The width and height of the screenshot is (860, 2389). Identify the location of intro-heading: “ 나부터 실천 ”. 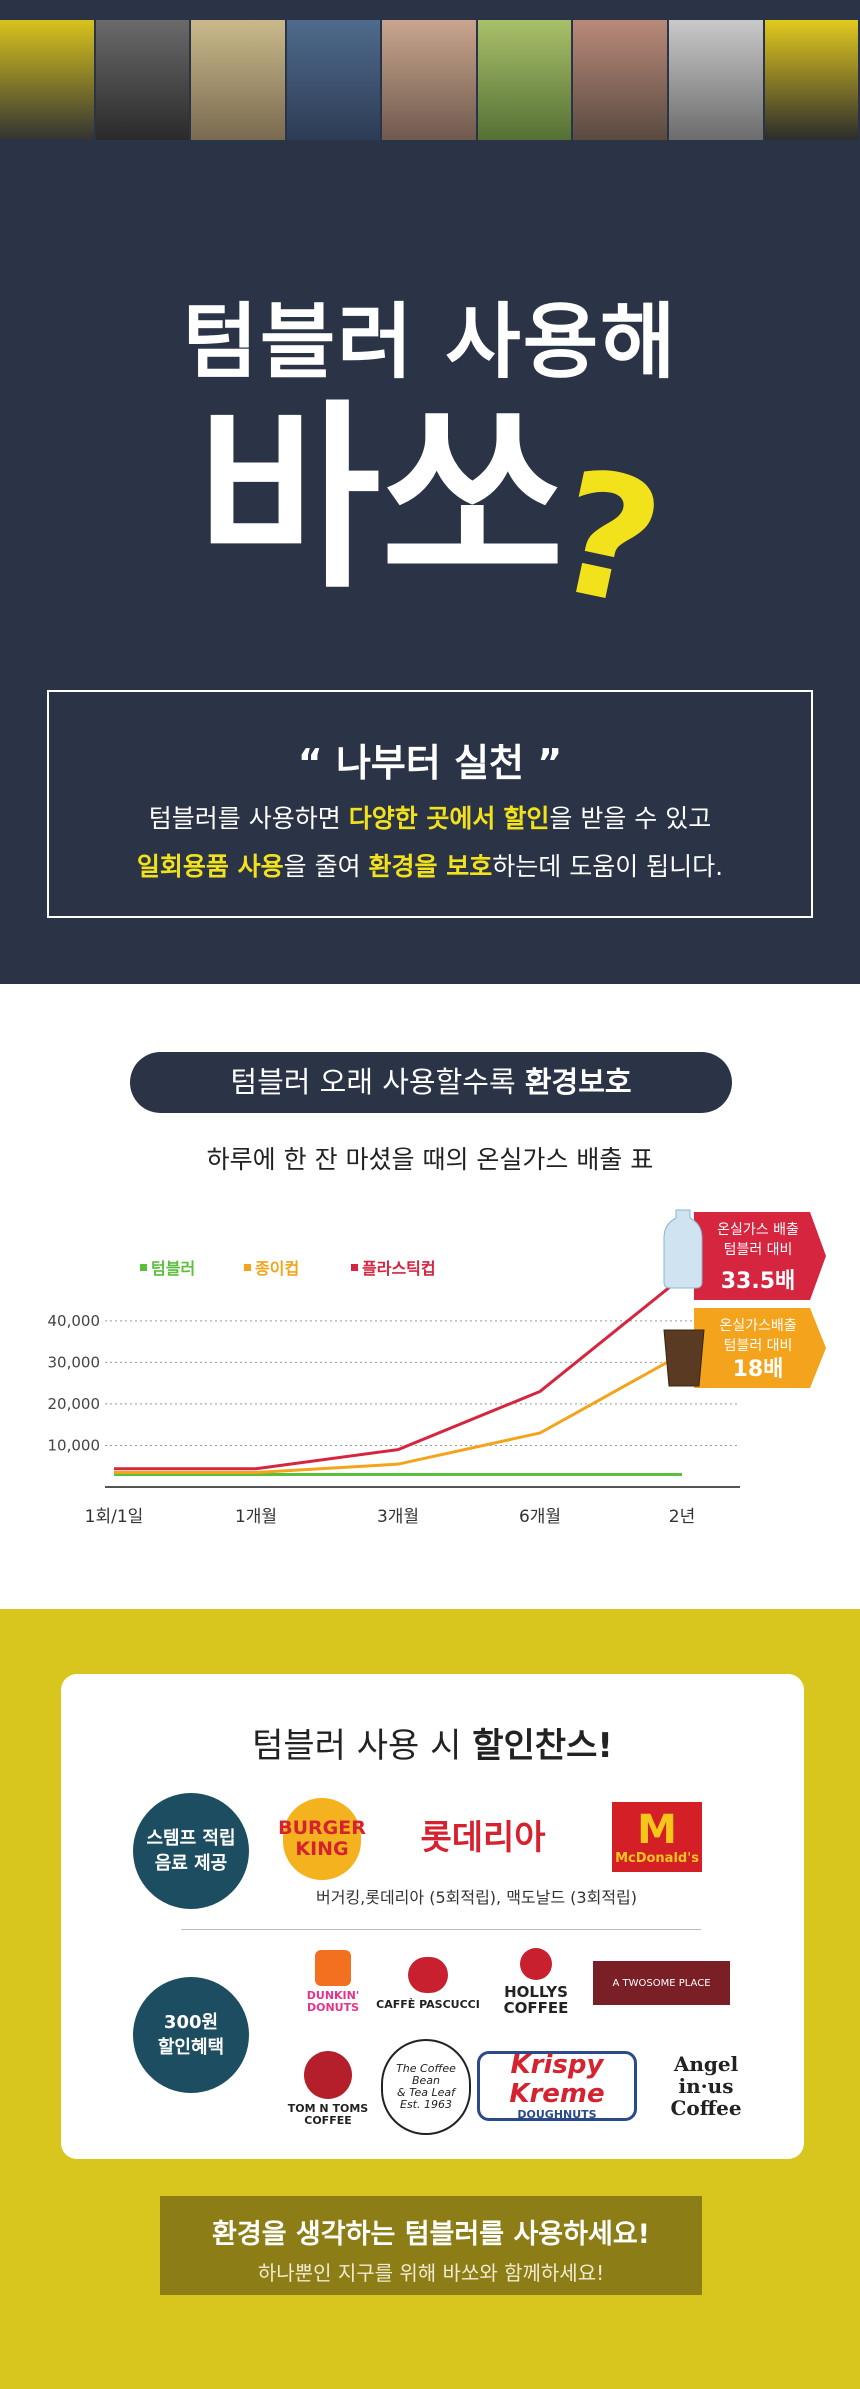
(430, 763).